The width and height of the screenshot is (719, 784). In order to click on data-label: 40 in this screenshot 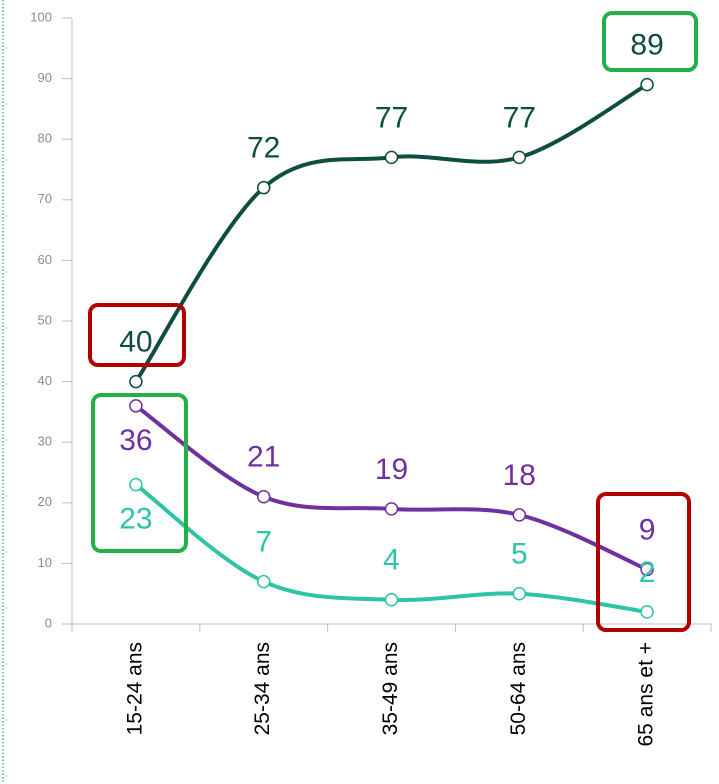, I will do `click(135, 342)`.